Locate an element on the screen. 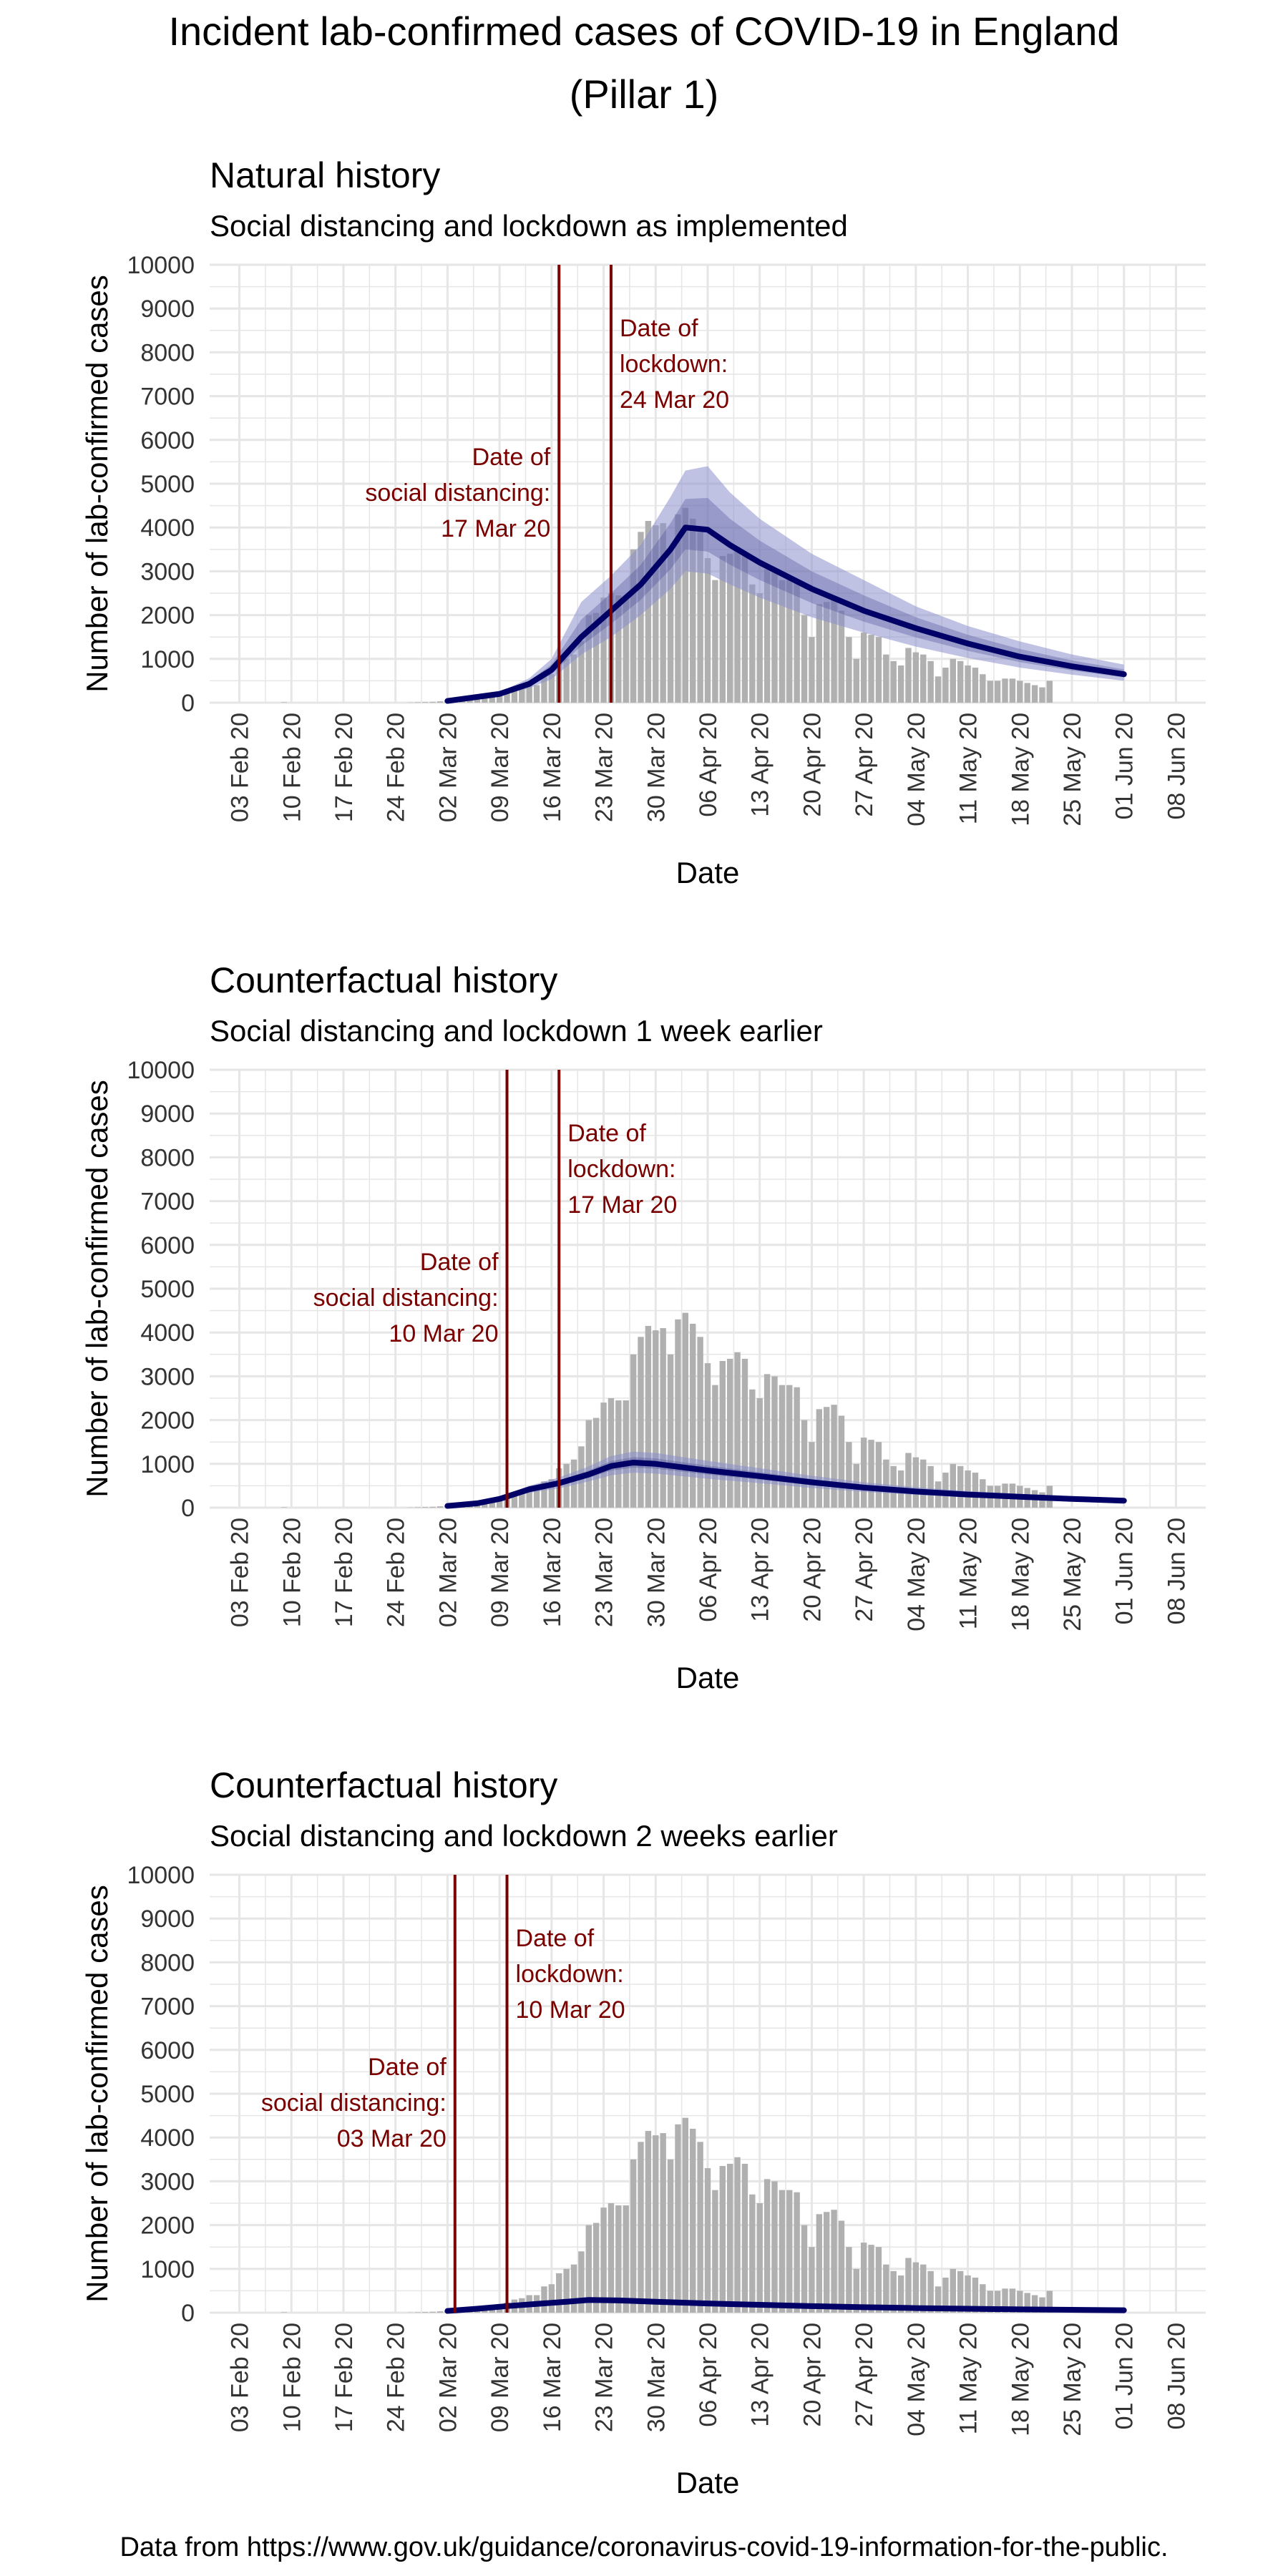 The width and height of the screenshot is (1288, 2576). x-tick-label: 10 Feb 20 is located at coordinates (292, 767).